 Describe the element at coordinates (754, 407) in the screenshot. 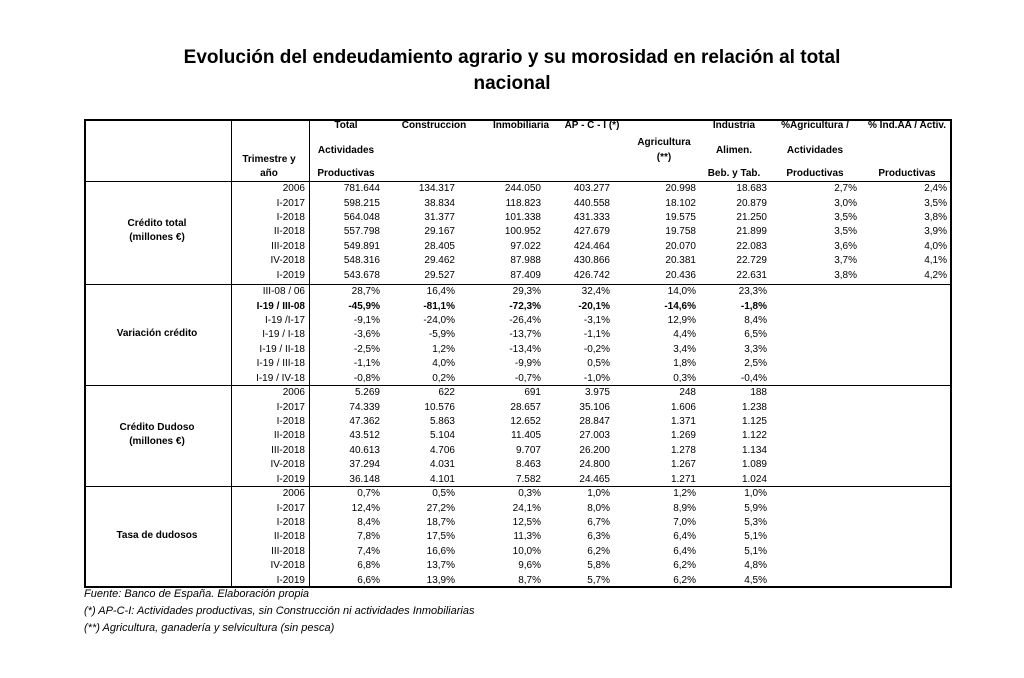

I see `cell: 1.238` at that location.